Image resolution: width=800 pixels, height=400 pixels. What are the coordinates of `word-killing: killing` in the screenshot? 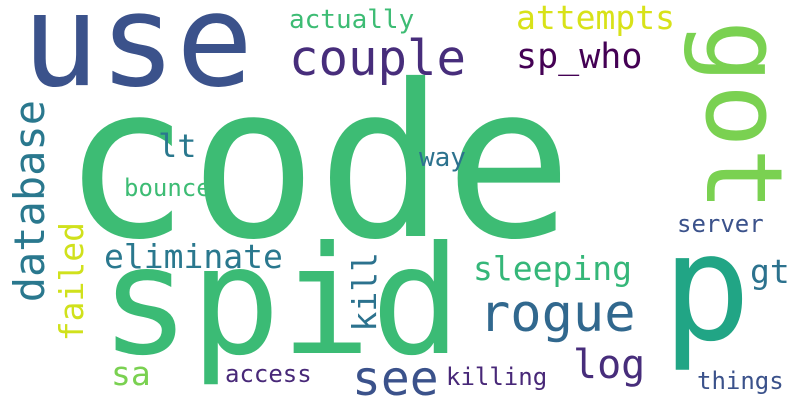 It's located at (497, 377).